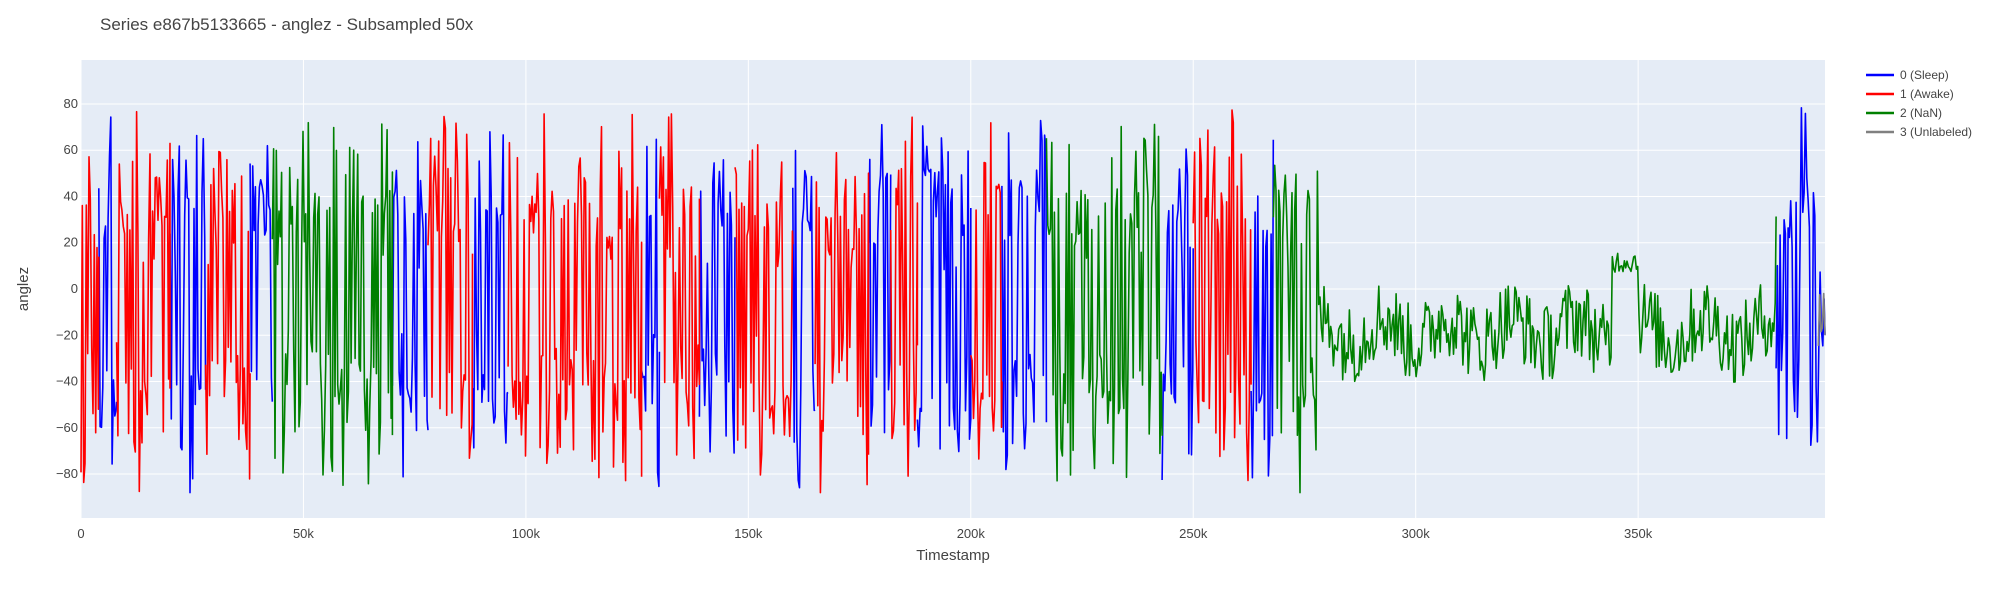 This screenshot has height=605, width=2000. I want to click on x-tick-label: 350k, so click(1638, 533).